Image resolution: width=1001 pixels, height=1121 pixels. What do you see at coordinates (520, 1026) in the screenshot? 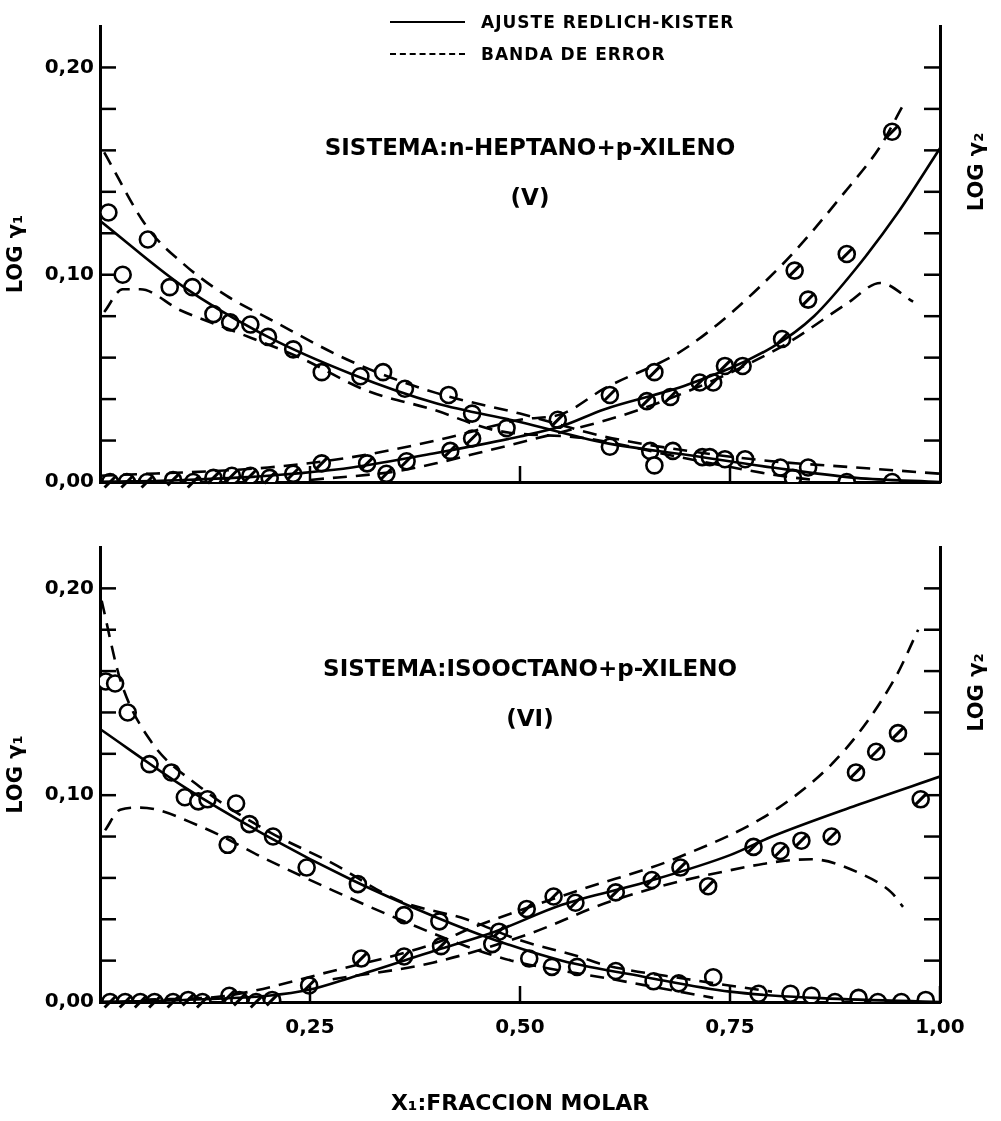
I see `x-tick-label: 0,50` at bounding box center [520, 1026].